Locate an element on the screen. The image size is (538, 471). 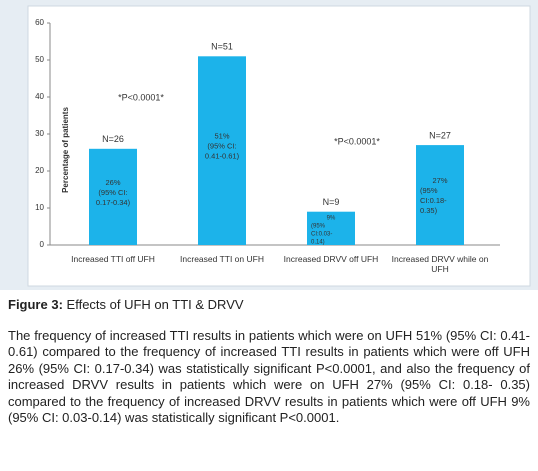
caption: Figure 3: Effects of UFH on TTI & DRVV is located at coordinates (126, 304).